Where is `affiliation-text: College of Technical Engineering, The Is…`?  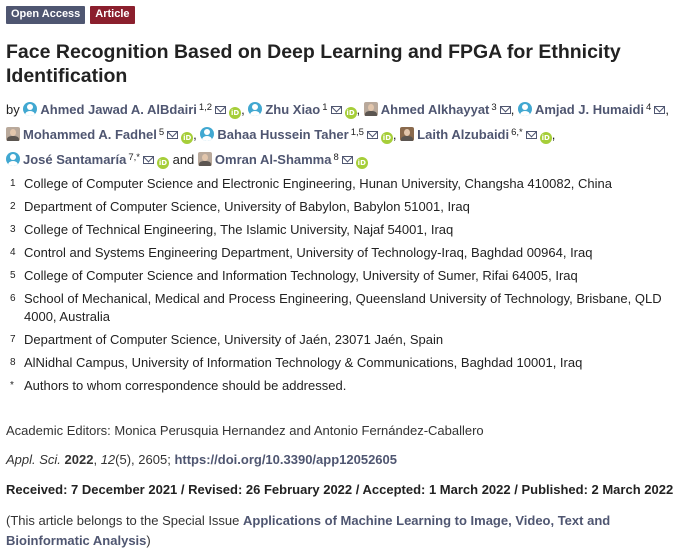 affiliation-text: College of Technical Engineering, The Is… is located at coordinates (239, 229).